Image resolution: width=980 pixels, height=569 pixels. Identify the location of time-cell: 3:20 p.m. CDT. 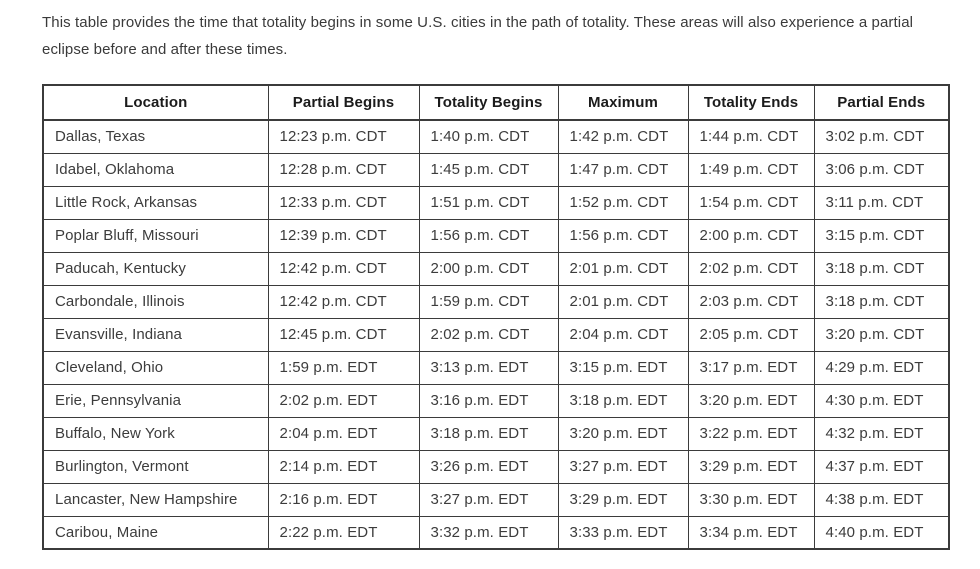
(881, 334).